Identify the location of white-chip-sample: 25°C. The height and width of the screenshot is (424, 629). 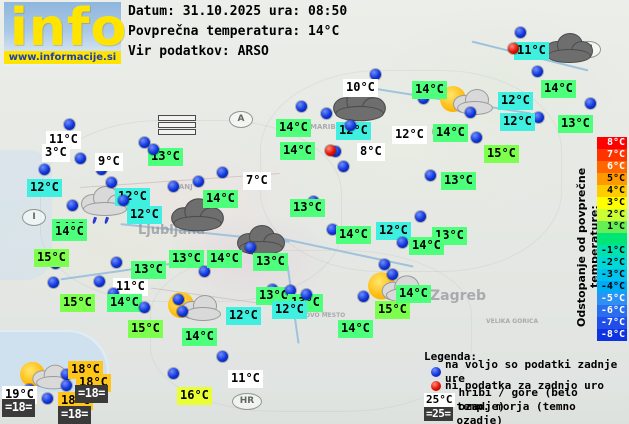
(439, 400).